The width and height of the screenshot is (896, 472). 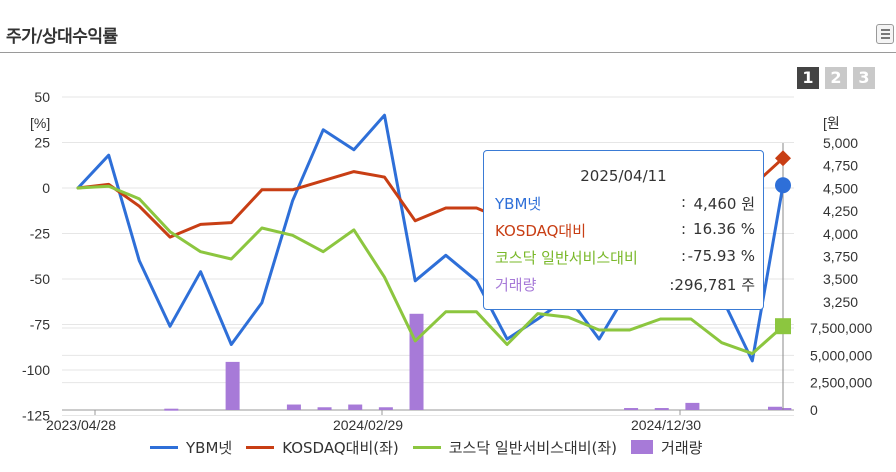 I want to click on tooltip-row-sector: 코스닥 일반서비스대비 : -75.93 %, so click(x=625, y=258).